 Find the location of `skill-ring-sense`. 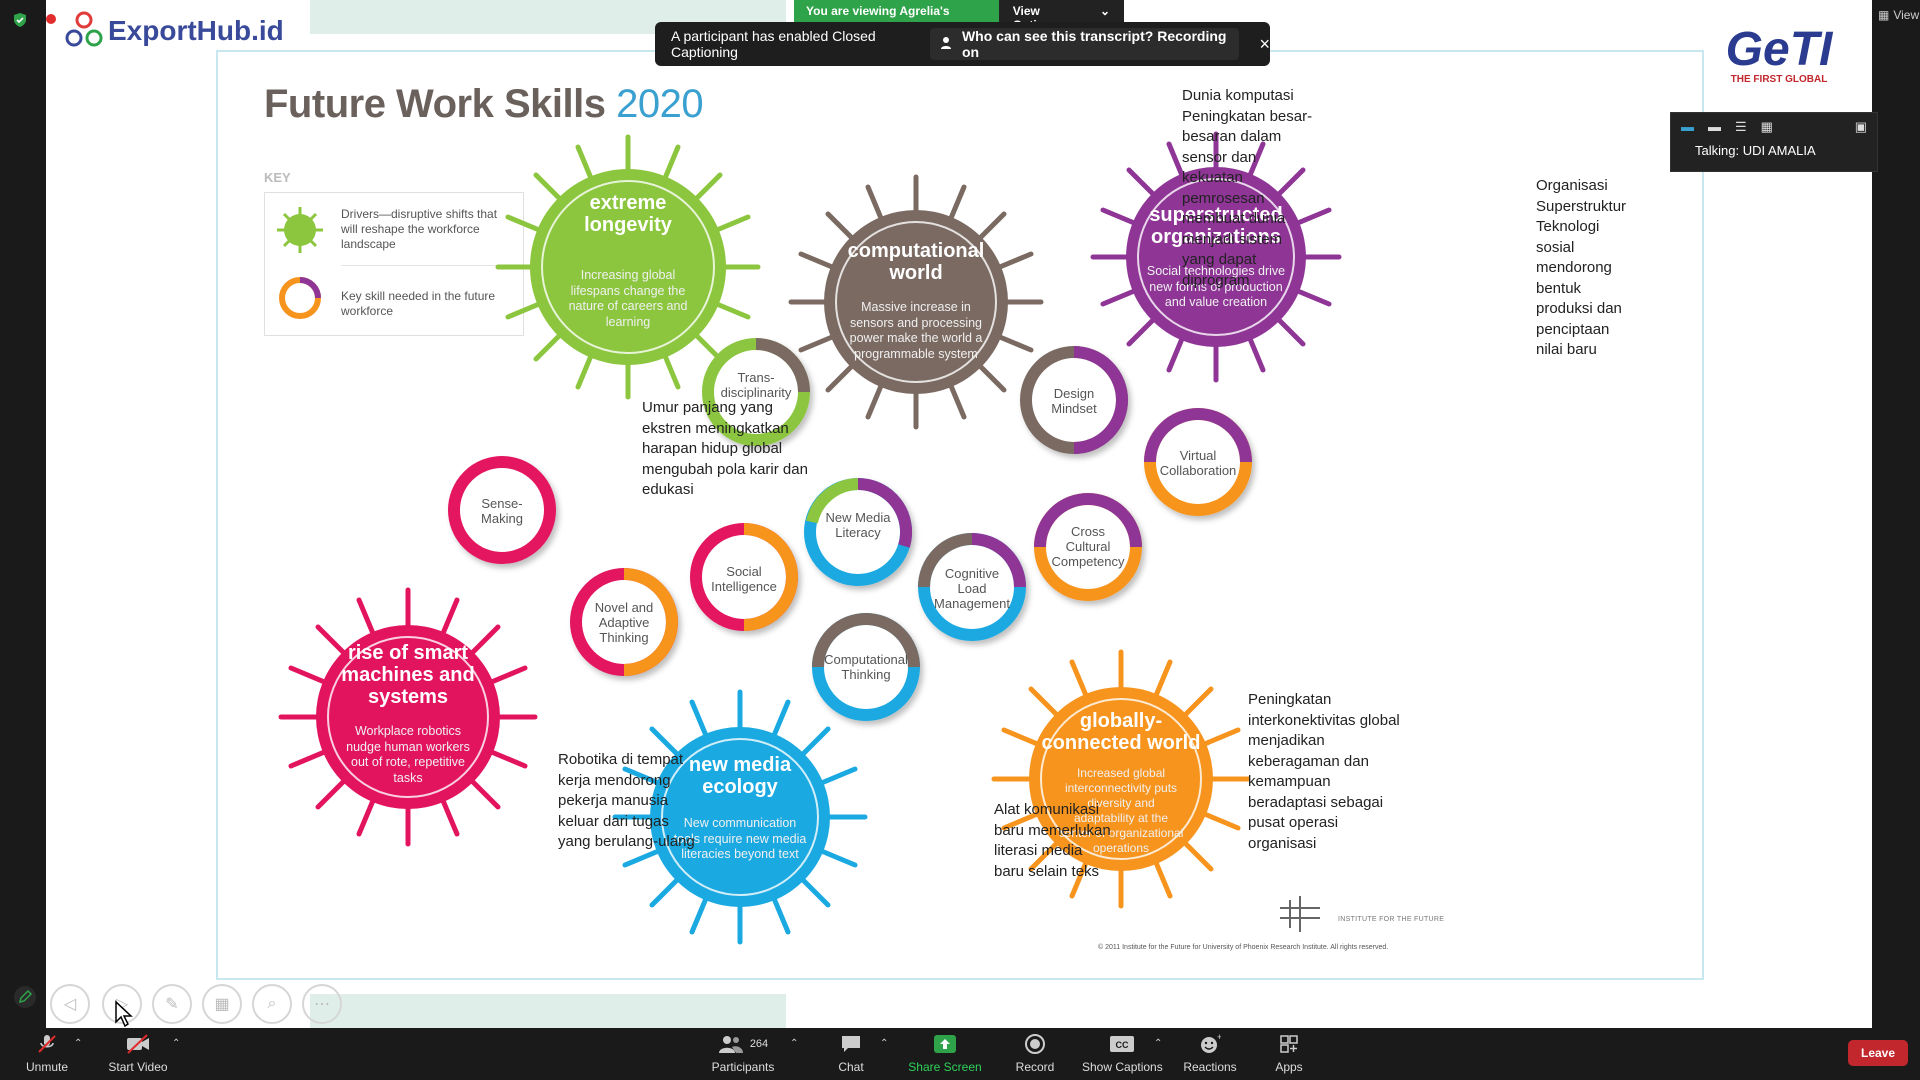

skill-ring-sense is located at coordinates (502, 510).